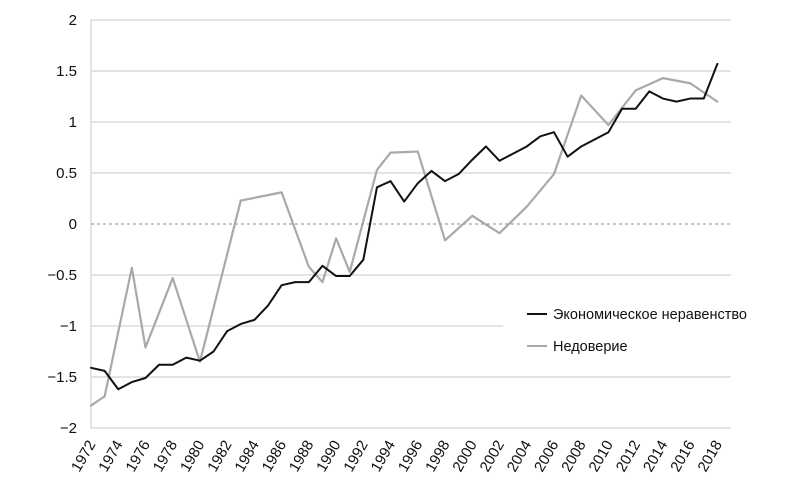  What do you see at coordinates (328, 456) in the screenshot?
I see `x-tick-label: 1990` at bounding box center [328, 456].